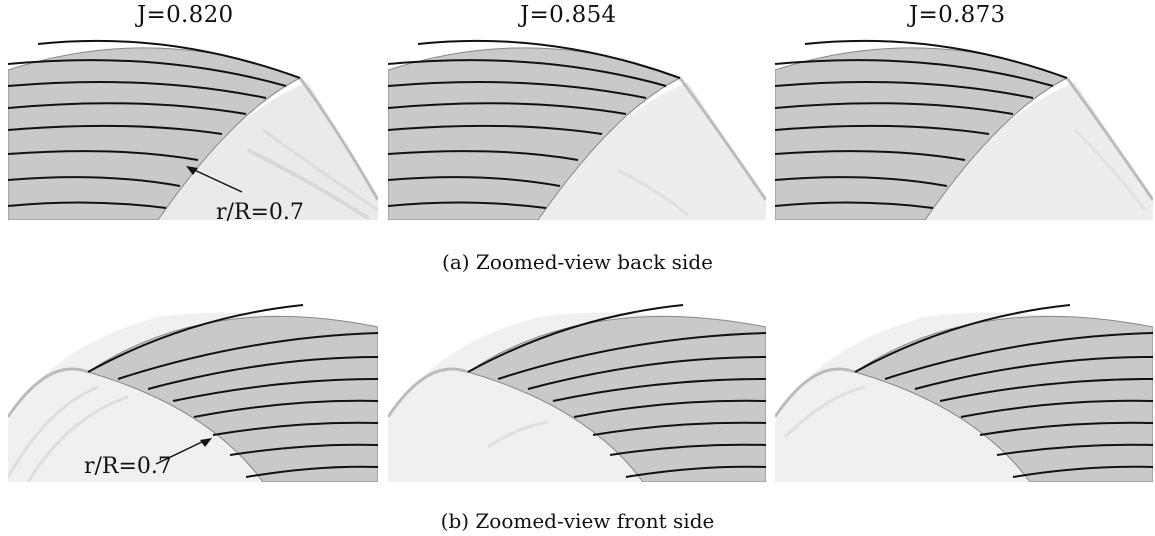 Image resolution: width=1155 pixels, height=536 pixels. I want to click on panel-back-j0854, so click(577, 125).